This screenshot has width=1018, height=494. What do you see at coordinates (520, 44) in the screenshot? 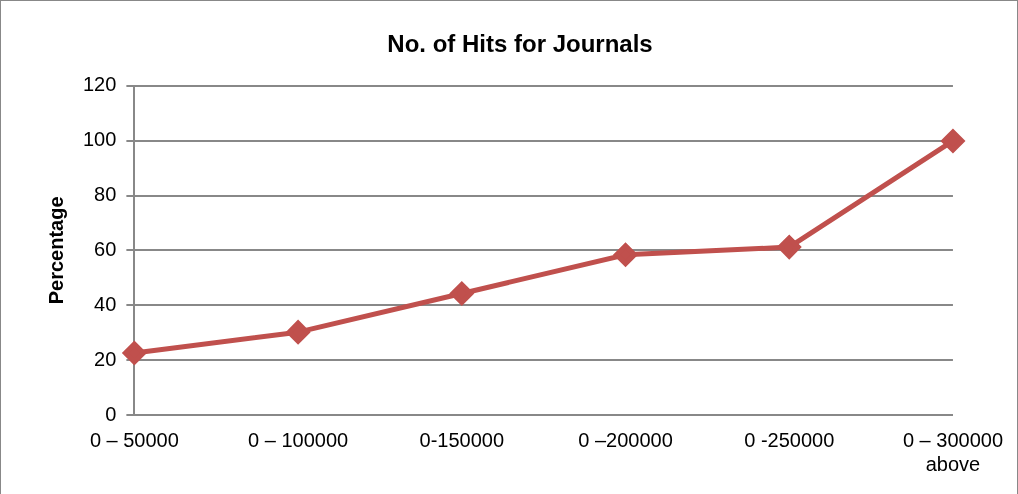
I see `chart-title: No. of Hits for Journals` at bounding box center [520, 44].